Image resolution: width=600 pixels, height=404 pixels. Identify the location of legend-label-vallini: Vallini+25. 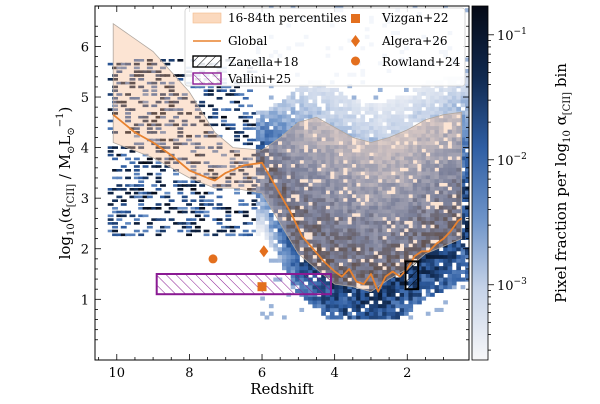
(259, 79).